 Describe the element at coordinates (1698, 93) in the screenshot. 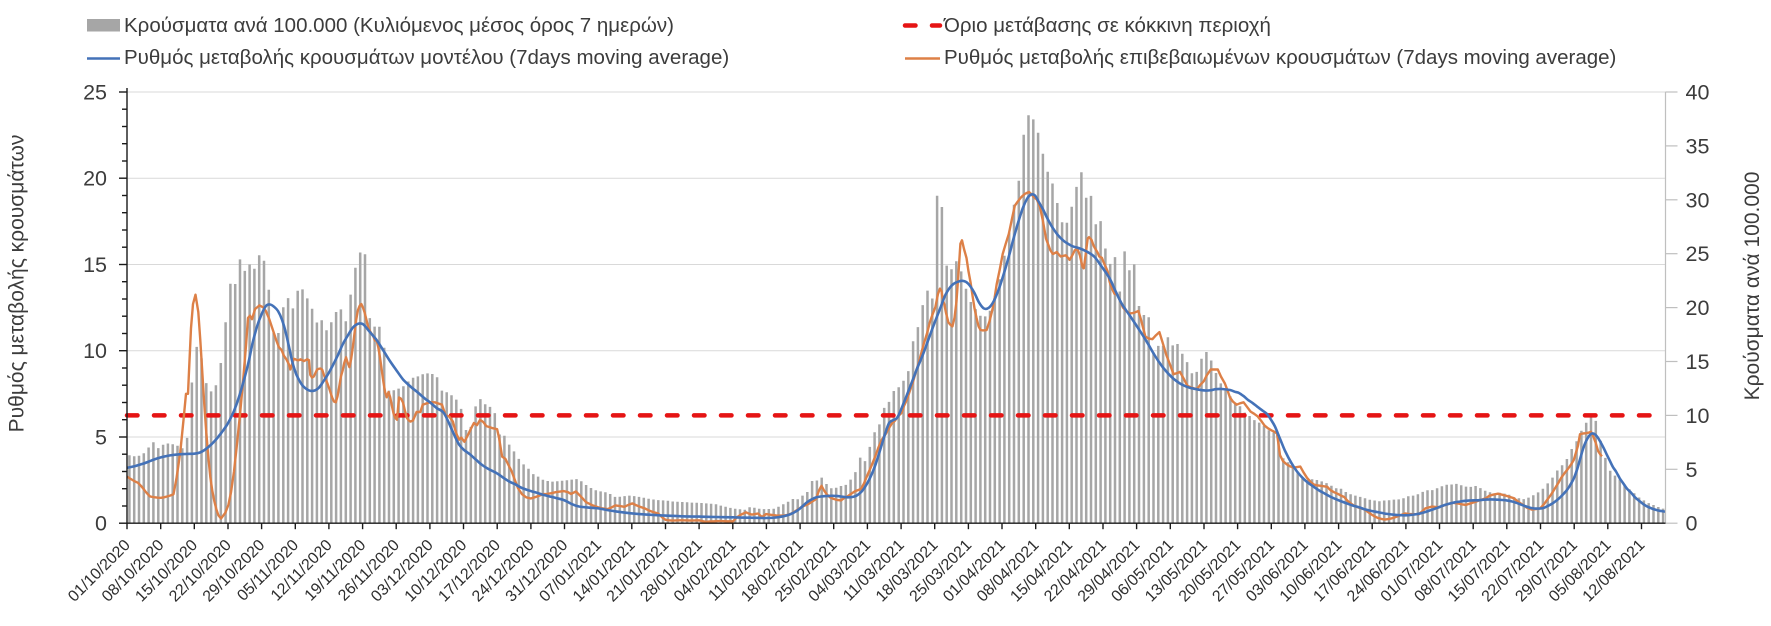

I see `svg-text: 40` at that location.